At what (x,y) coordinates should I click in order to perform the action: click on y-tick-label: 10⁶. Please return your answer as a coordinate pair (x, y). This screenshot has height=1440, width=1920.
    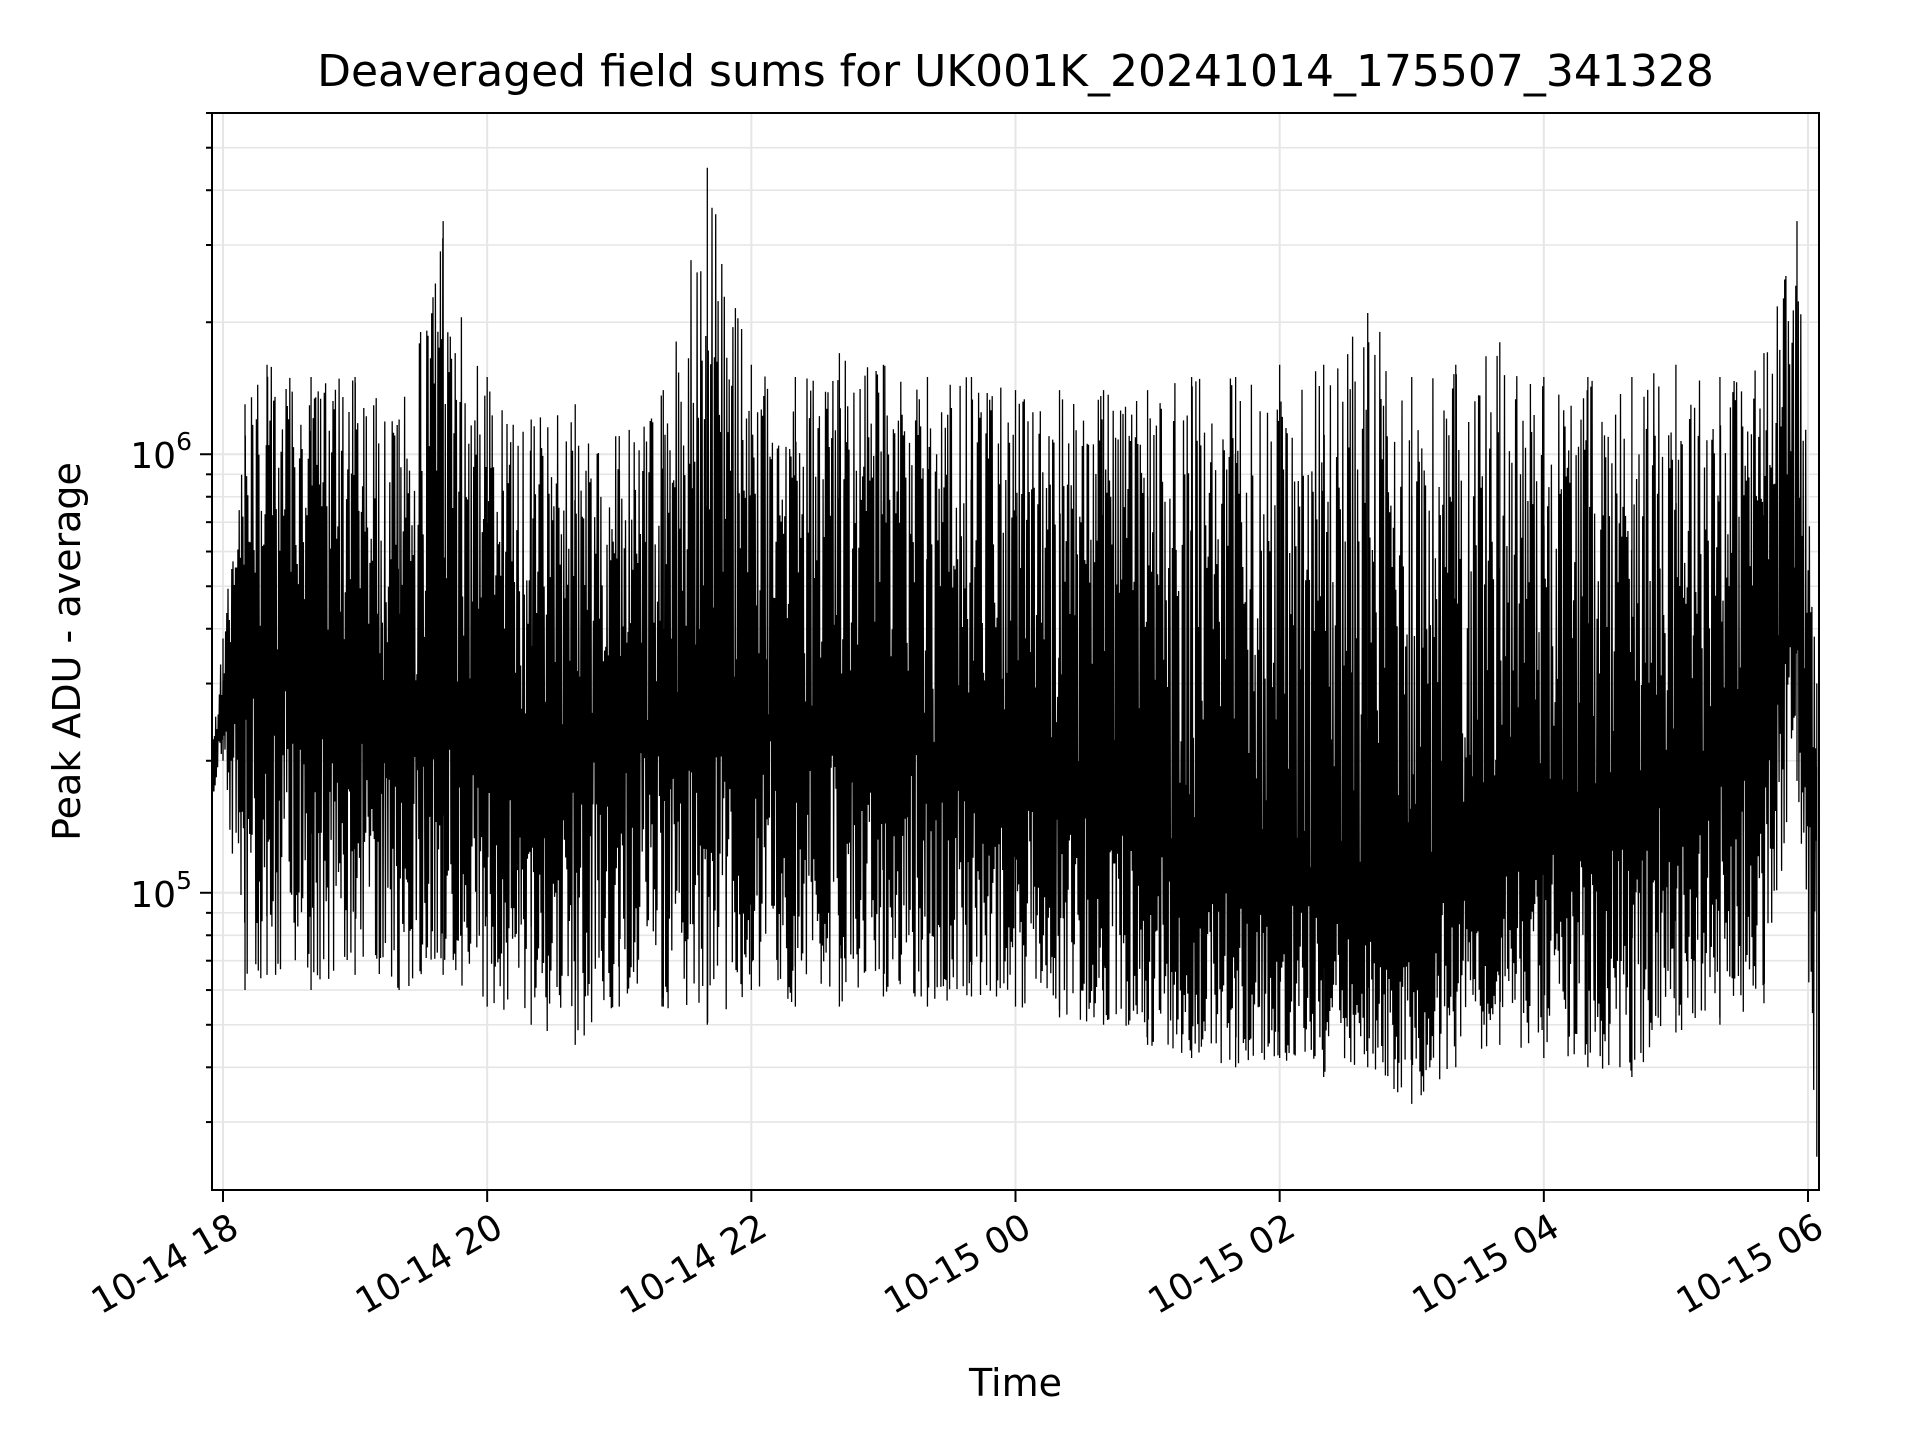
    Looking at the image, I should click on (161, 452).